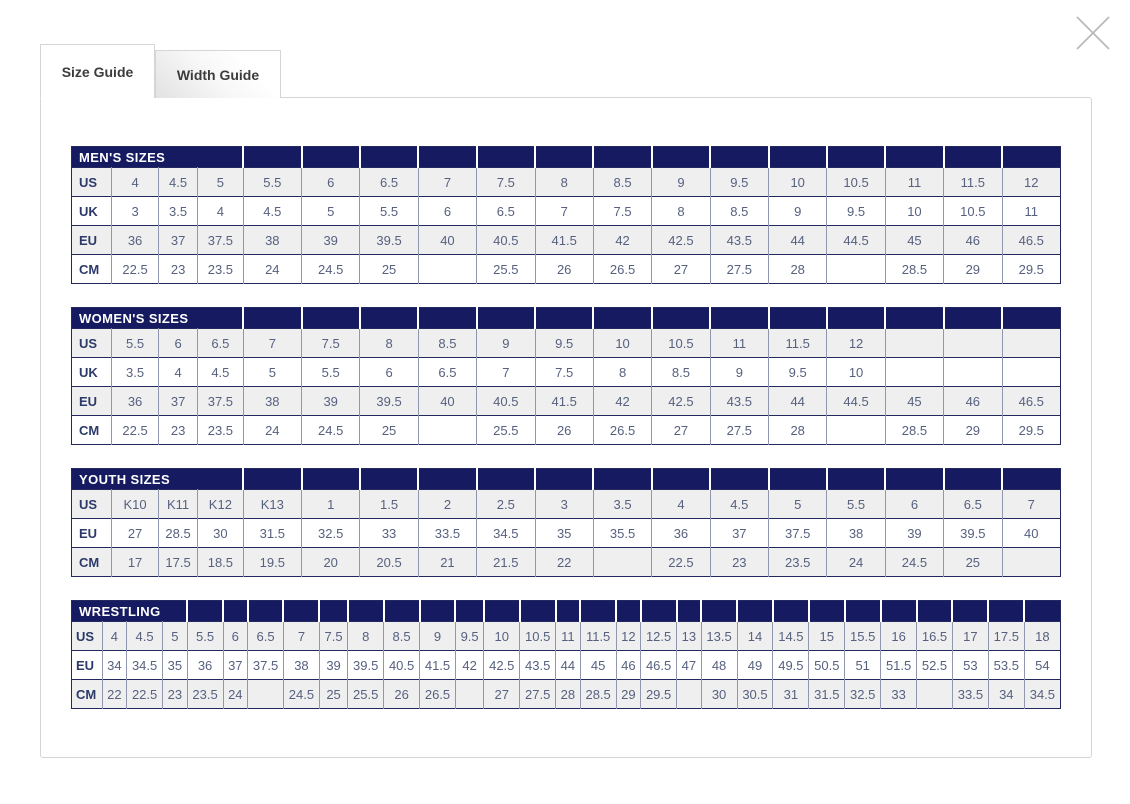  What do you see at coordinates (135, 182) in the screenshot?
I see `size-cell: 4` at bounding box center [135, 182].